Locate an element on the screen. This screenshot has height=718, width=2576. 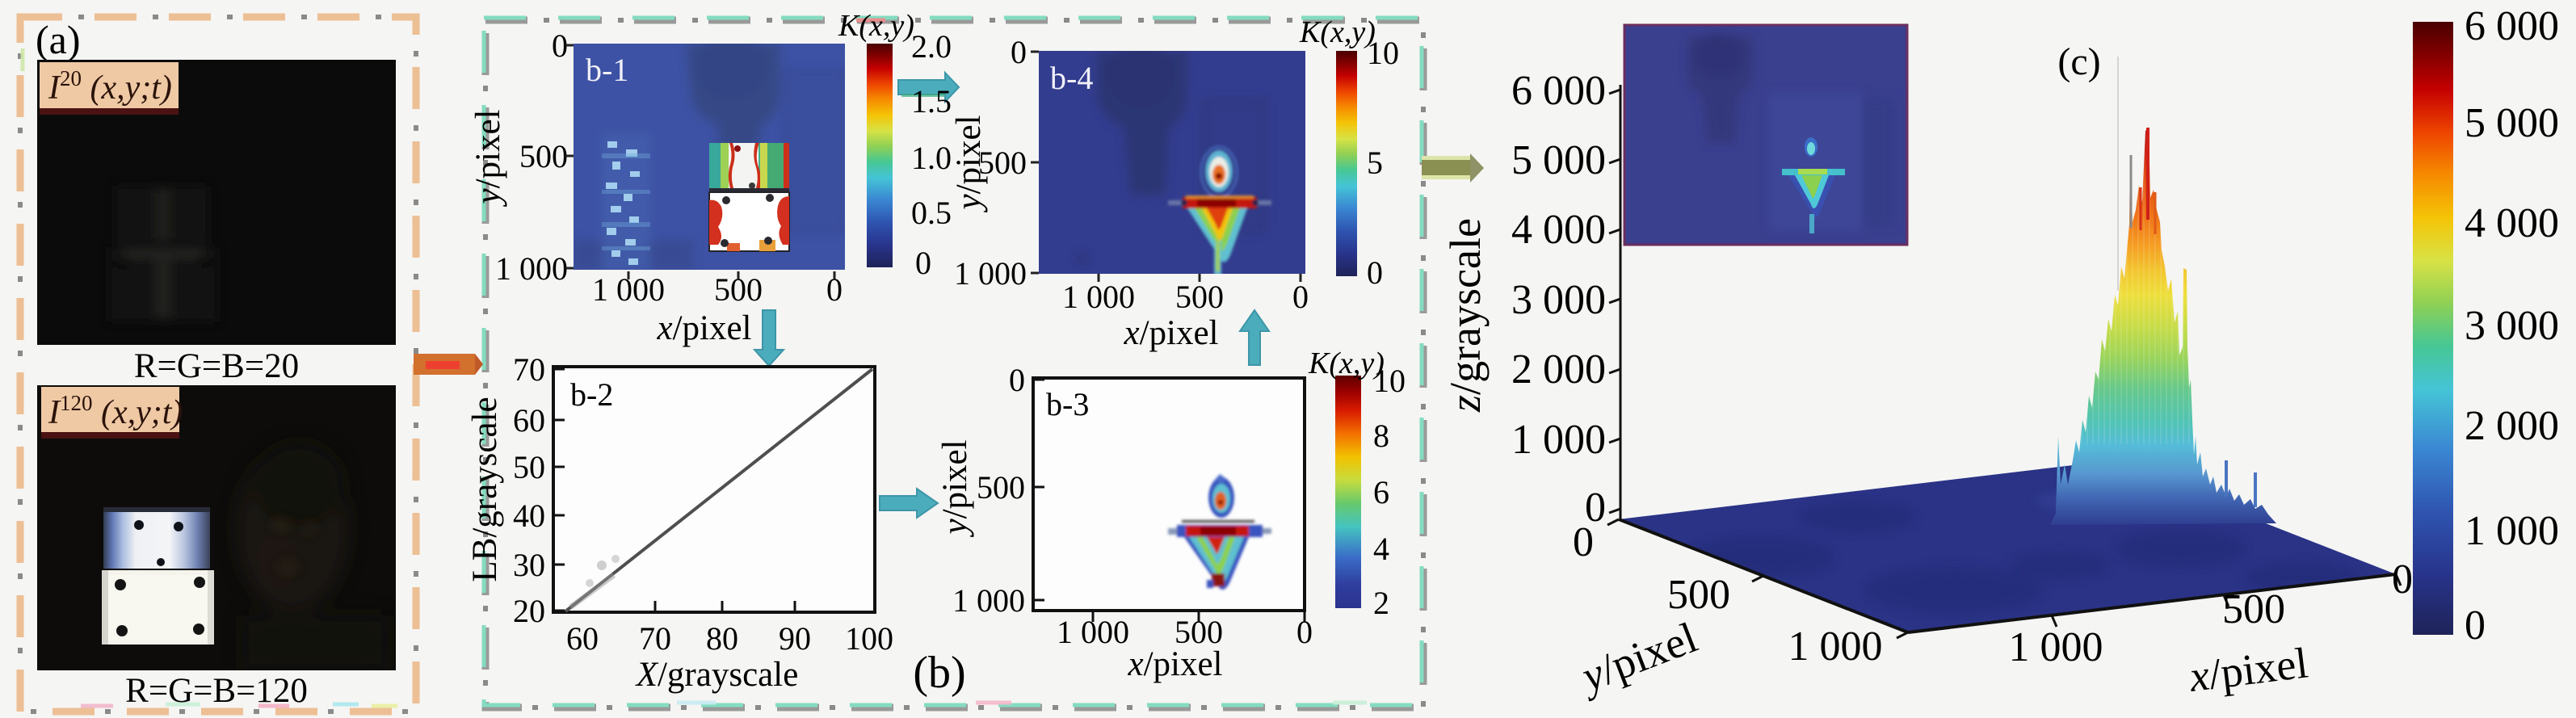
svg-text: 5 is located at coordinates (1375, 163).